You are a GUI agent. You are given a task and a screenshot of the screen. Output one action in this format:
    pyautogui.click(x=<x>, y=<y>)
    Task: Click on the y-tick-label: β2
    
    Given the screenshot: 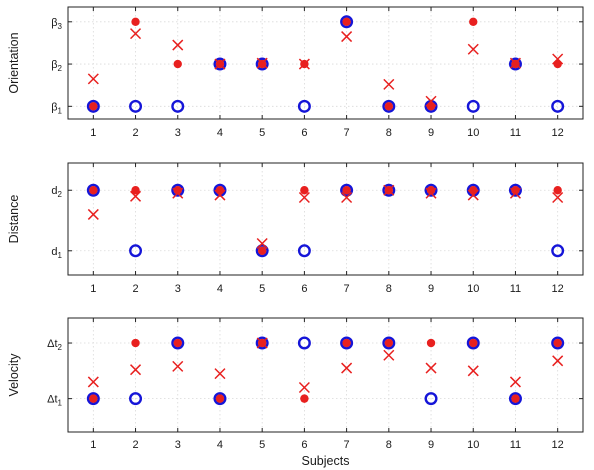 What is the action you would take?
    pyautogui.click(x=56, y=66)
    